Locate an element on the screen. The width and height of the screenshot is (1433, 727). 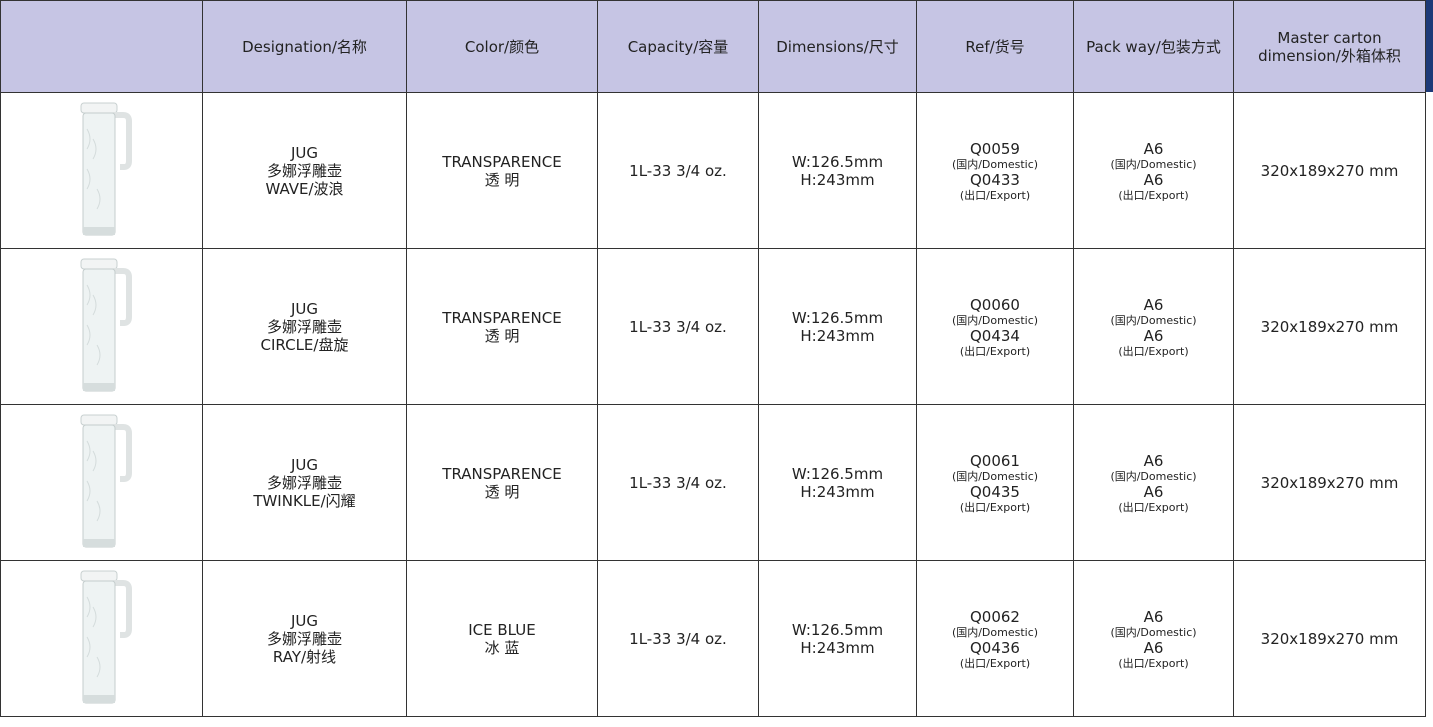
cell-line: RAY/射线 is located at coordinates (304, 656).